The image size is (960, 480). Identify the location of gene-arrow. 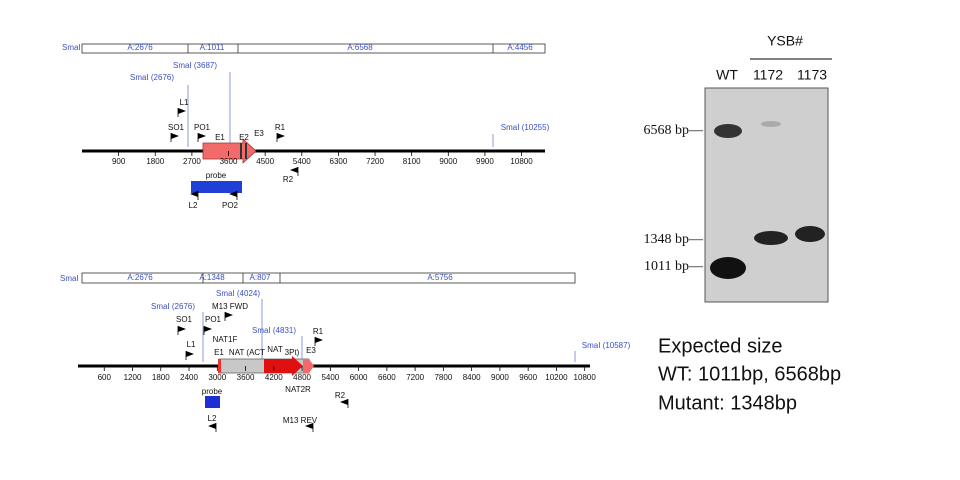
(229, 151).